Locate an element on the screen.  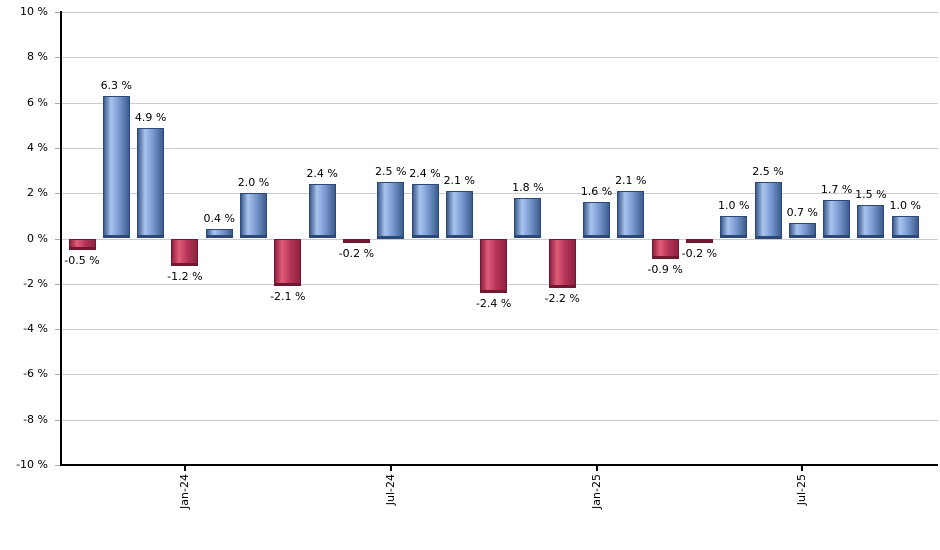
x-axis-line is located at coordinates (499, 465).